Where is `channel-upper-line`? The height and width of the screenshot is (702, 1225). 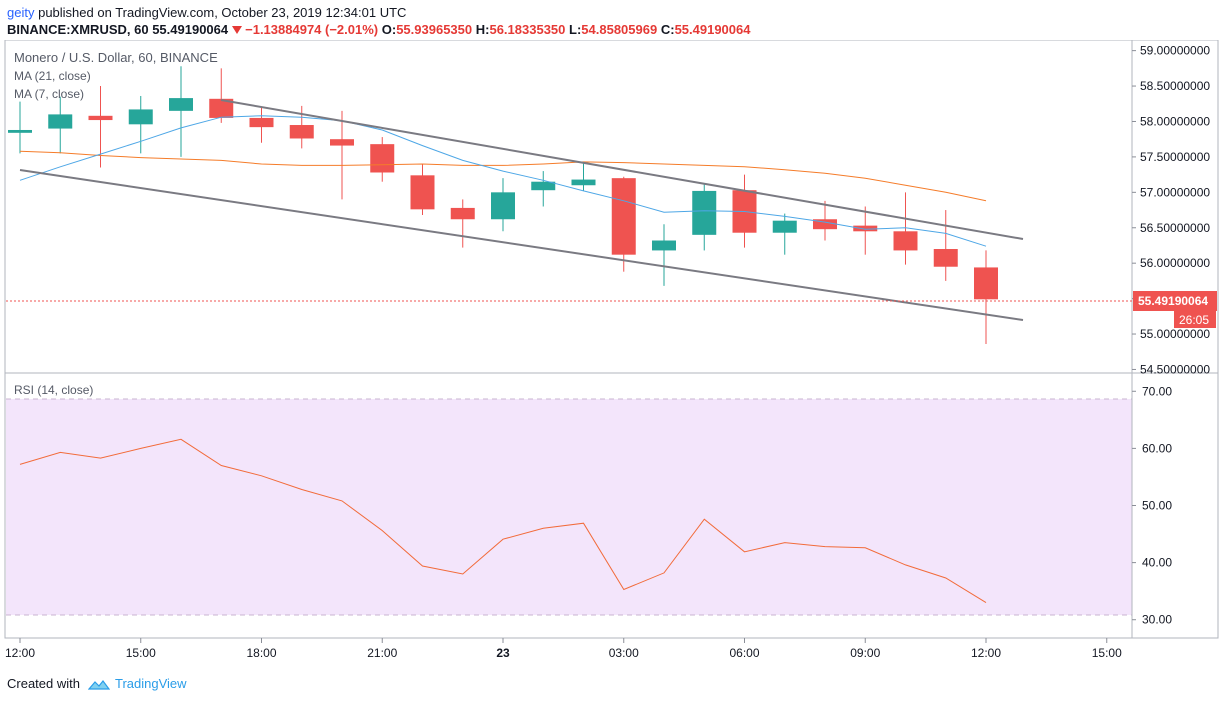
channel-upper-line is located at coordinates (622, 169).